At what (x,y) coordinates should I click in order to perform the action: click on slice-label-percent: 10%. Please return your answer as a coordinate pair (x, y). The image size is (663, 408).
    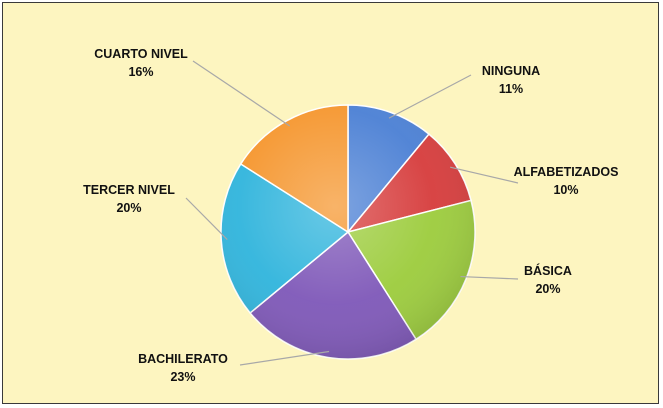
    Looking at the image, I should click on (565, 190).